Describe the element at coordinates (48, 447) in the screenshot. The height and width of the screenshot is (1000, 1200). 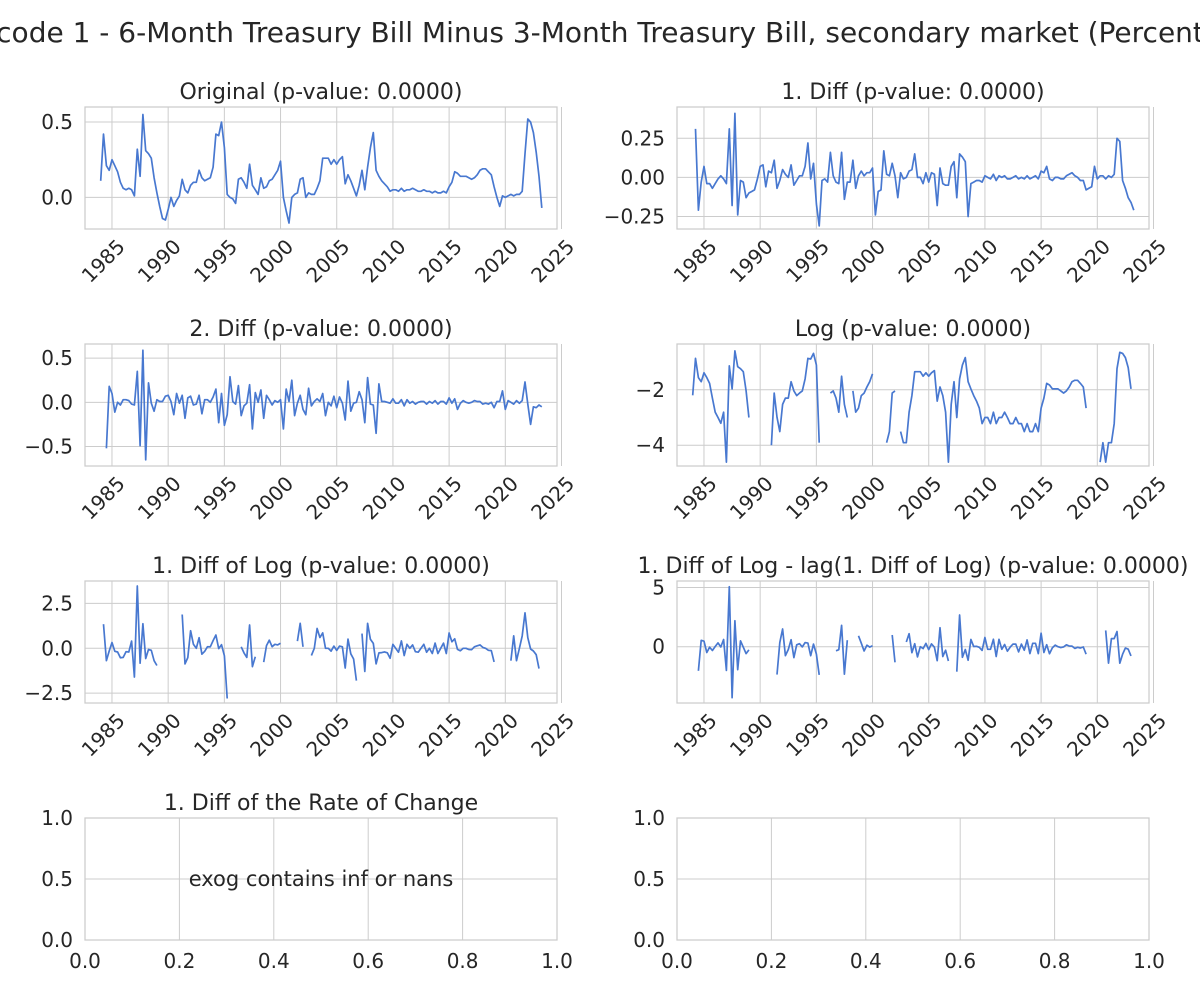
I see `y-tick-label: −0.5` at that location.